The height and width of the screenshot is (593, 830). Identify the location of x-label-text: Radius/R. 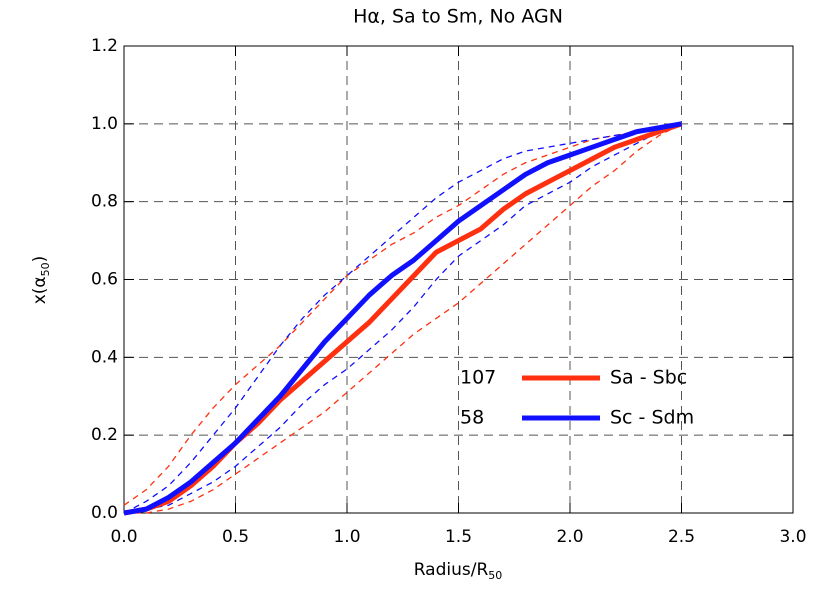
(451, 570).